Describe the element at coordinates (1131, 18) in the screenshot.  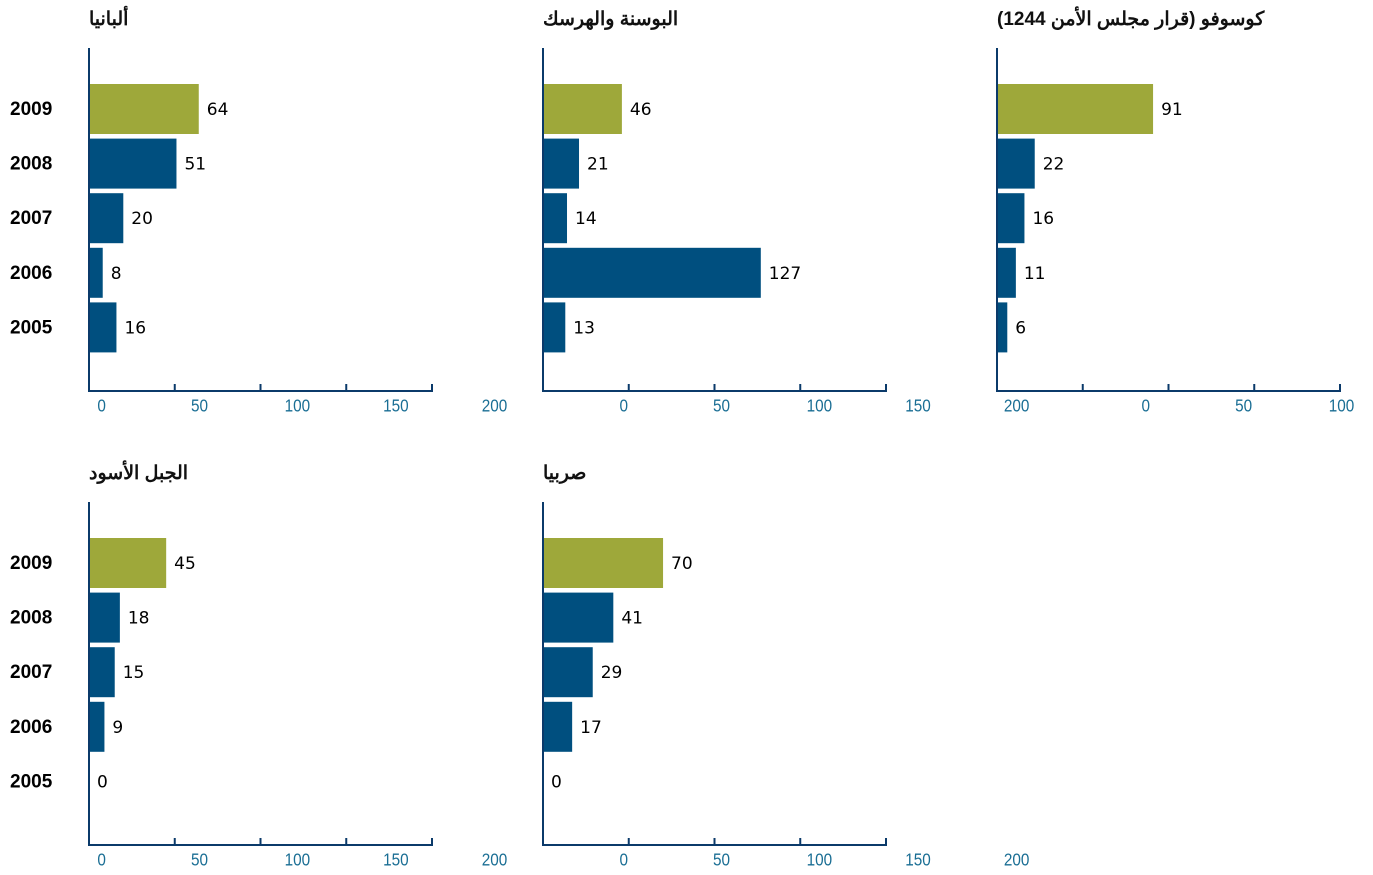
I see `panel-title: كوسوفو (قرار مجلس الأمن 1244)` at that location.